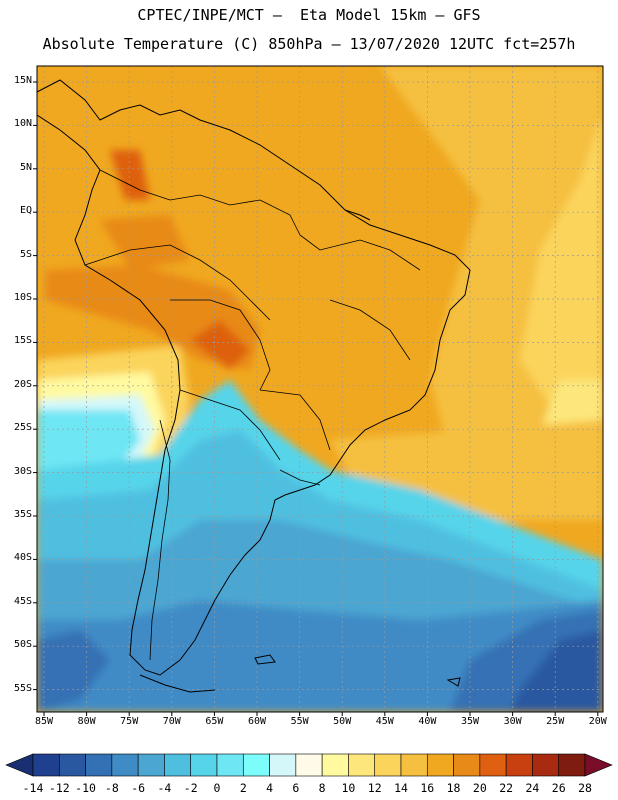 The width and height of the screenshot is (618, 800). Describe the element at coordinates (22, 341) in the screenshot. I see `lat-label: 15S` at that location.